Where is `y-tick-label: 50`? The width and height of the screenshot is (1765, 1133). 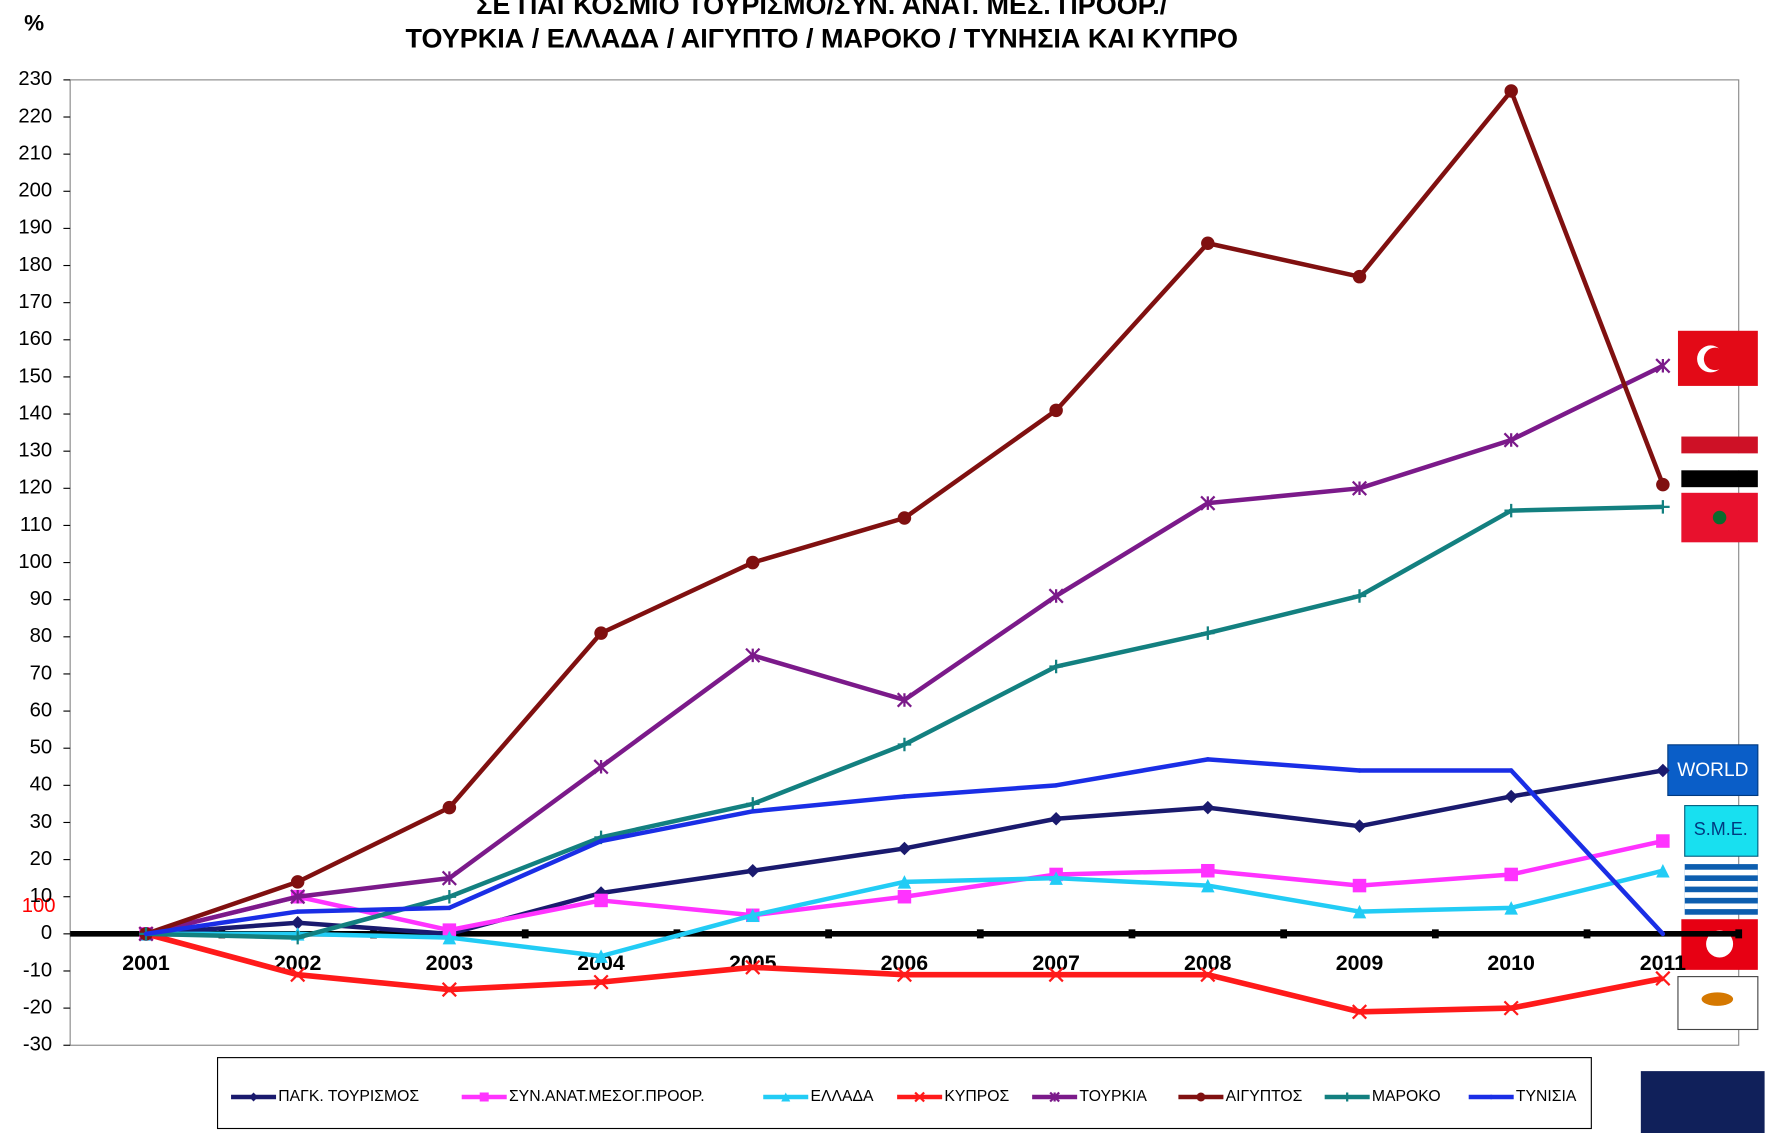 y-tick-label: 50 is located at coordinates (41, 748).